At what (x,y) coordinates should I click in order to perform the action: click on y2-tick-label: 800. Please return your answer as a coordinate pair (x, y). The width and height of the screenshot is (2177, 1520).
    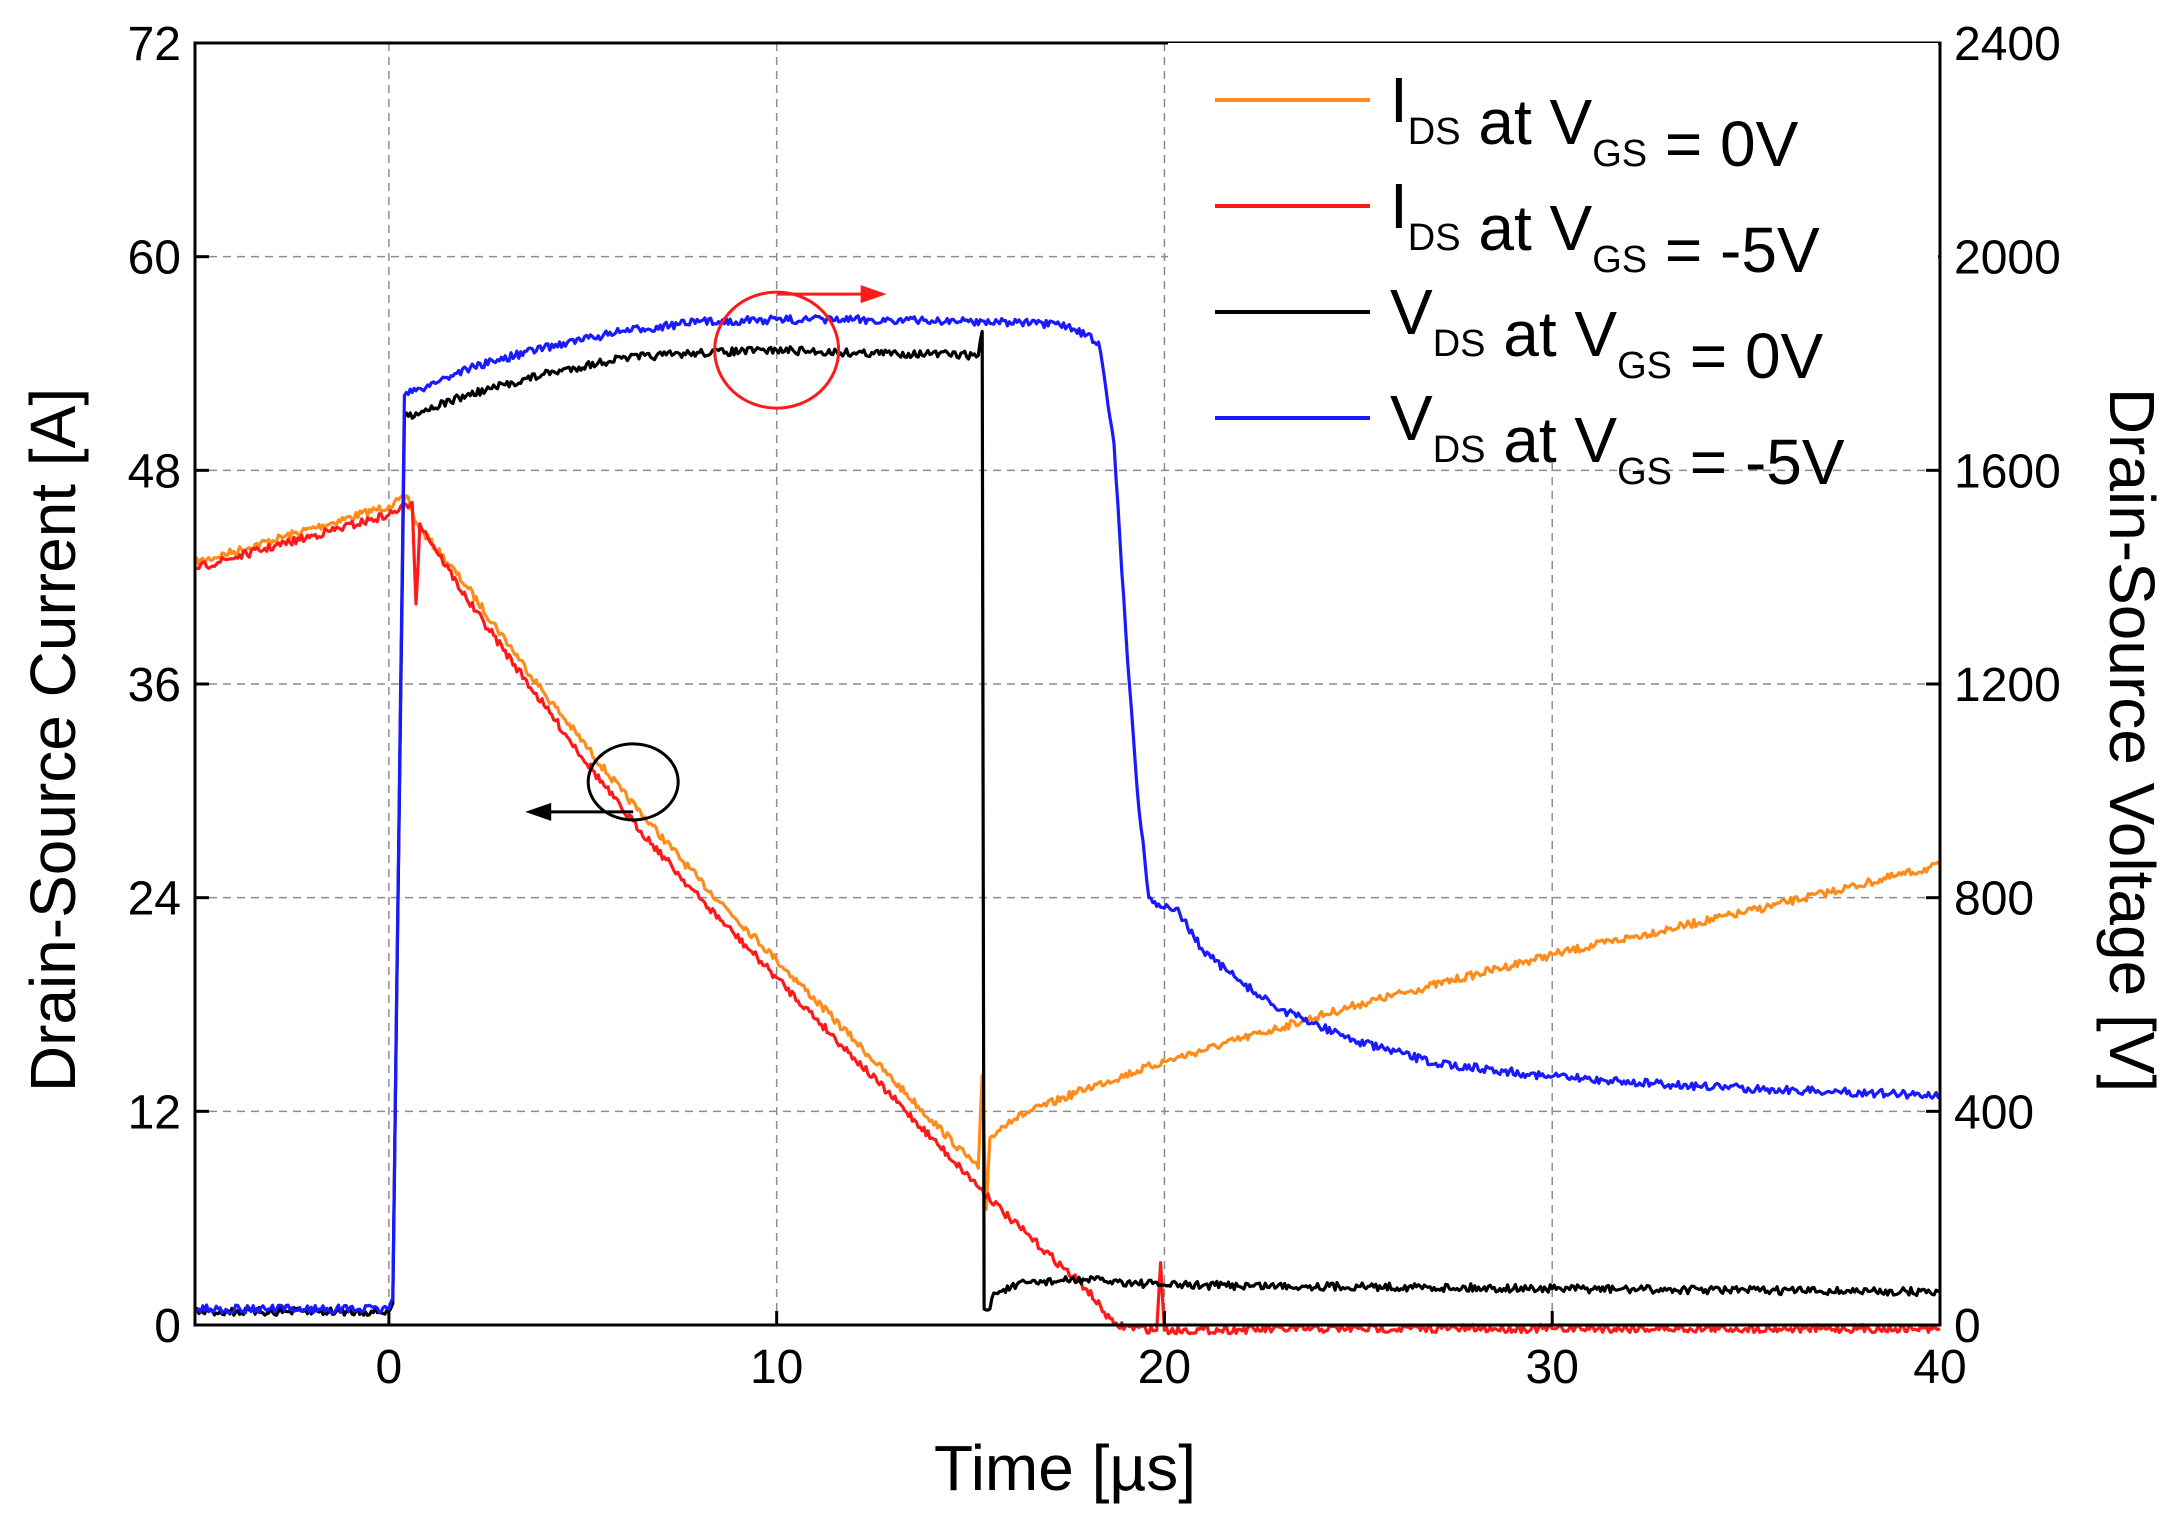
    Looking at the image, I should click on (1994, 899).